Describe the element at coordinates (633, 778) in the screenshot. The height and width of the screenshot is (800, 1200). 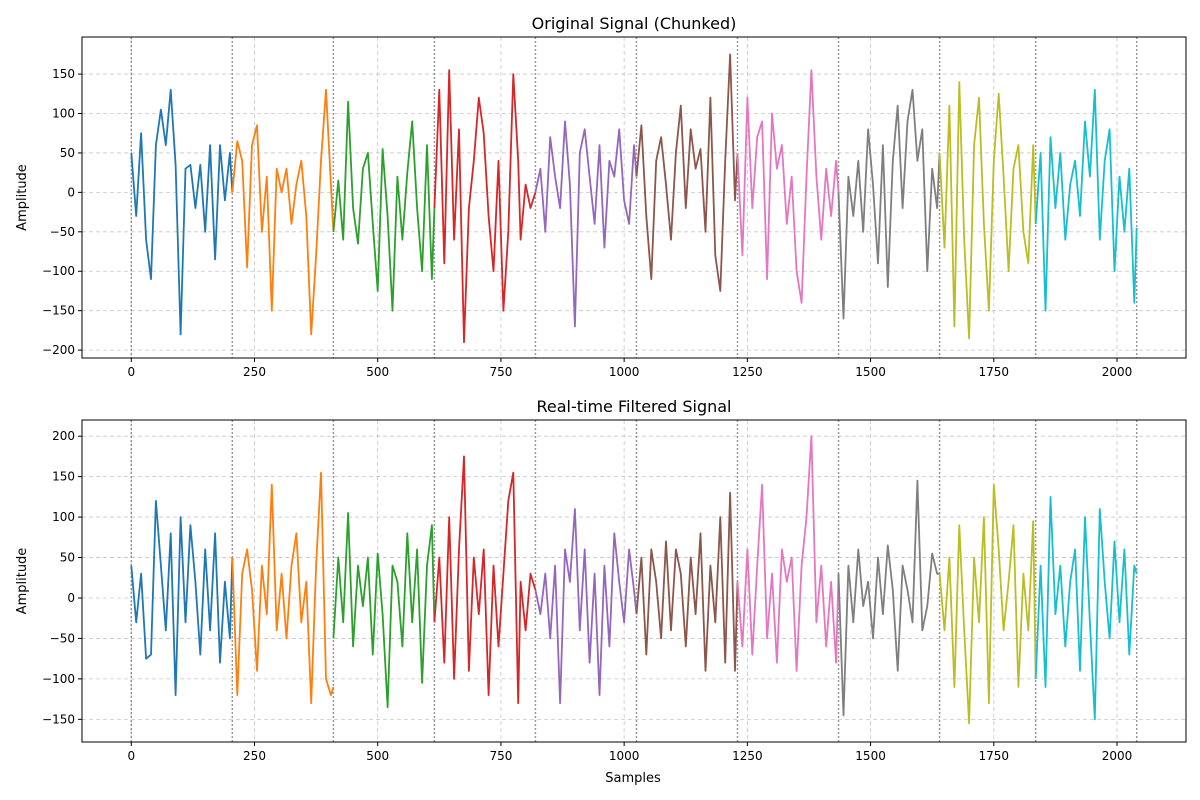
I see `x-axis-label: Samples` at that location.